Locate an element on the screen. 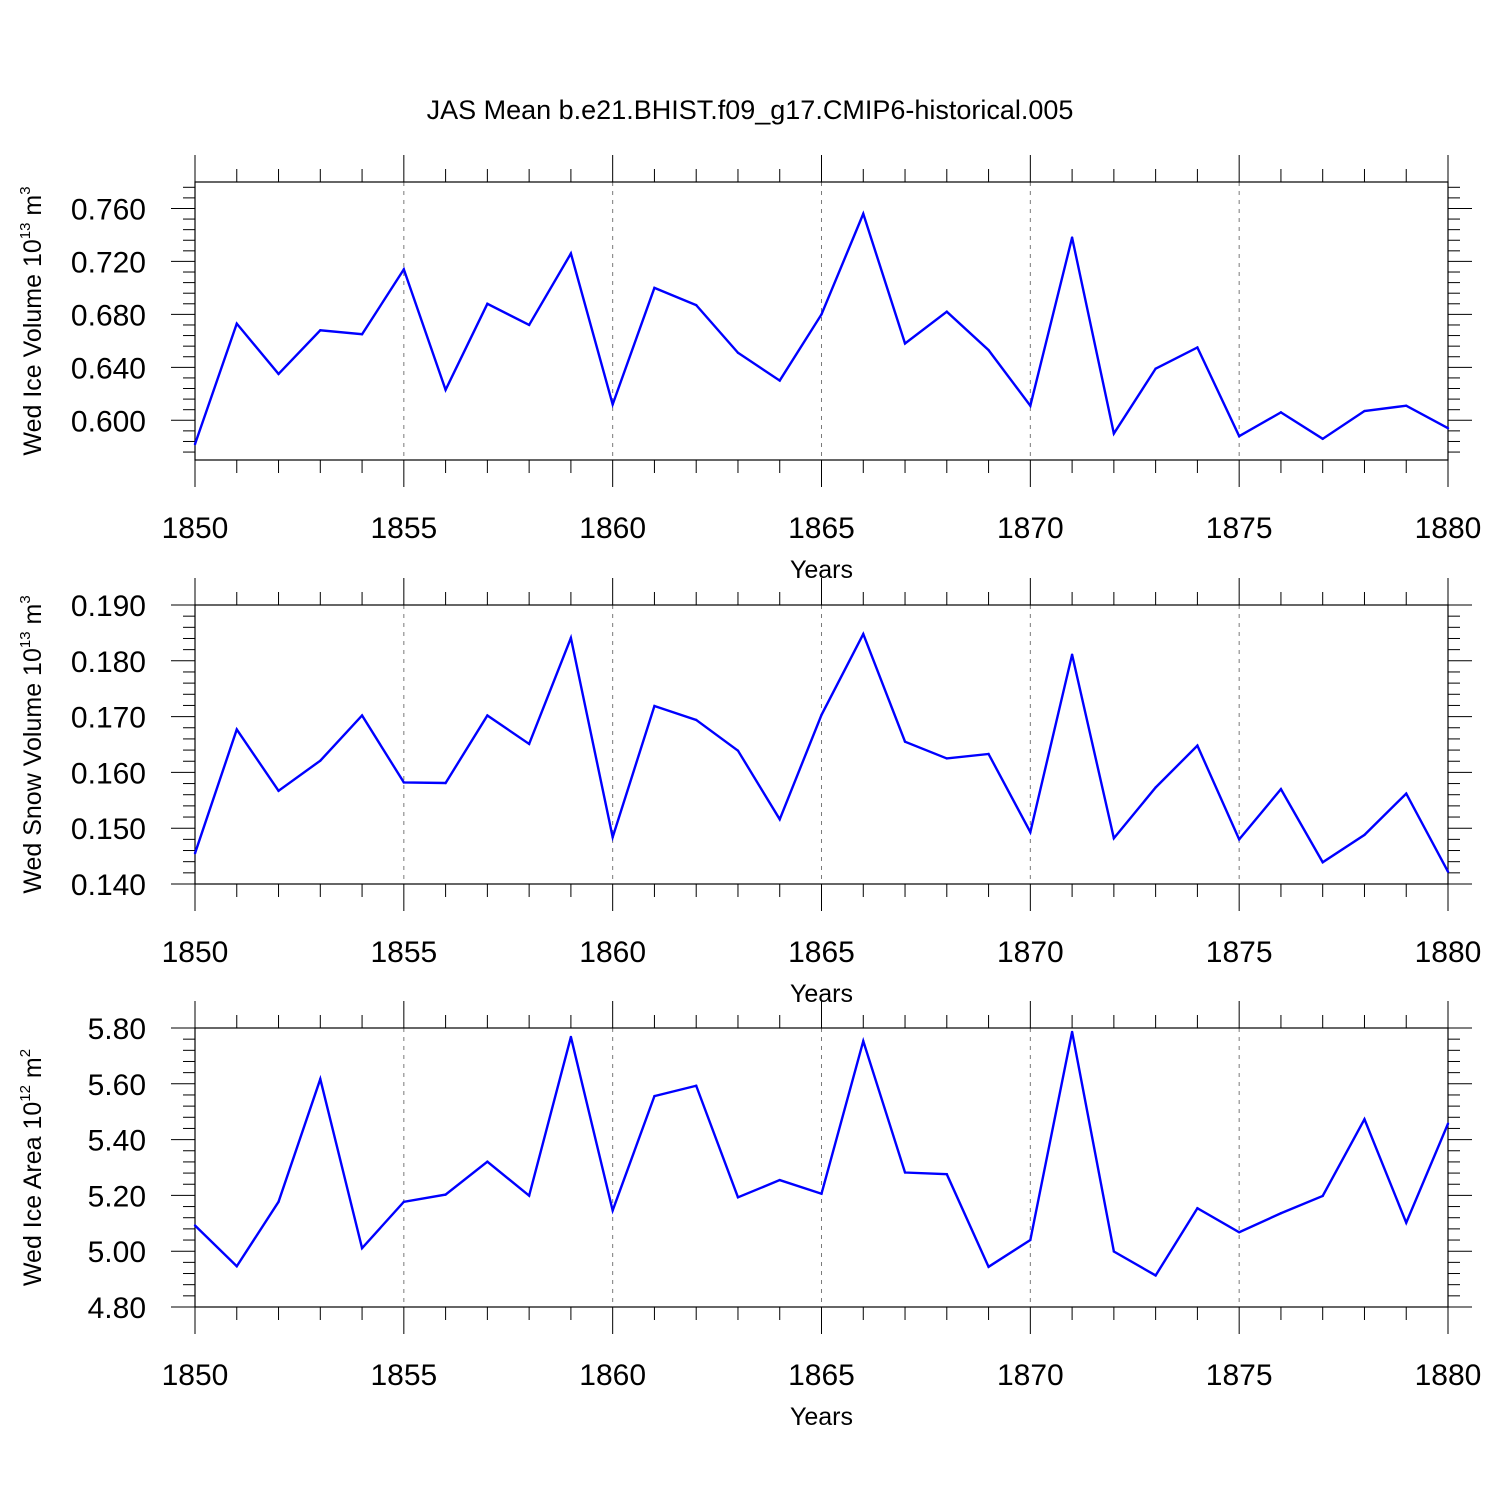 This screenshot has width=1500, height=1500. y-axis-label: Wed Snow Volume 1013 m3 is located at coordinates (32, 744).